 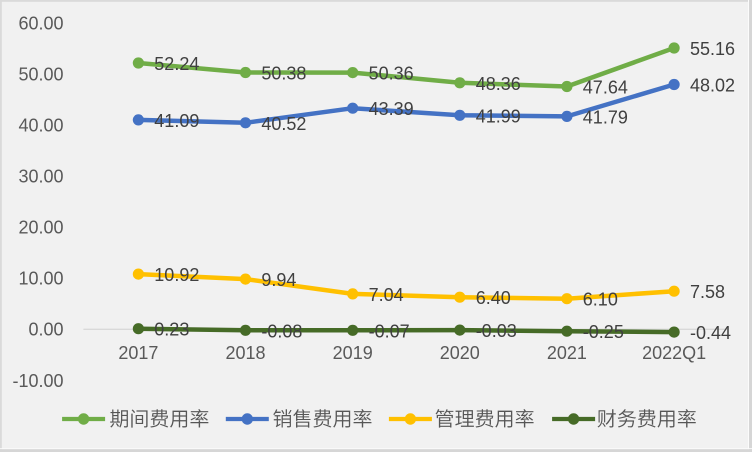 What do you see at coordinates (281, 331) in the screenshot?
I see `svg-text: -0.08` at bounding box center [281, 331].